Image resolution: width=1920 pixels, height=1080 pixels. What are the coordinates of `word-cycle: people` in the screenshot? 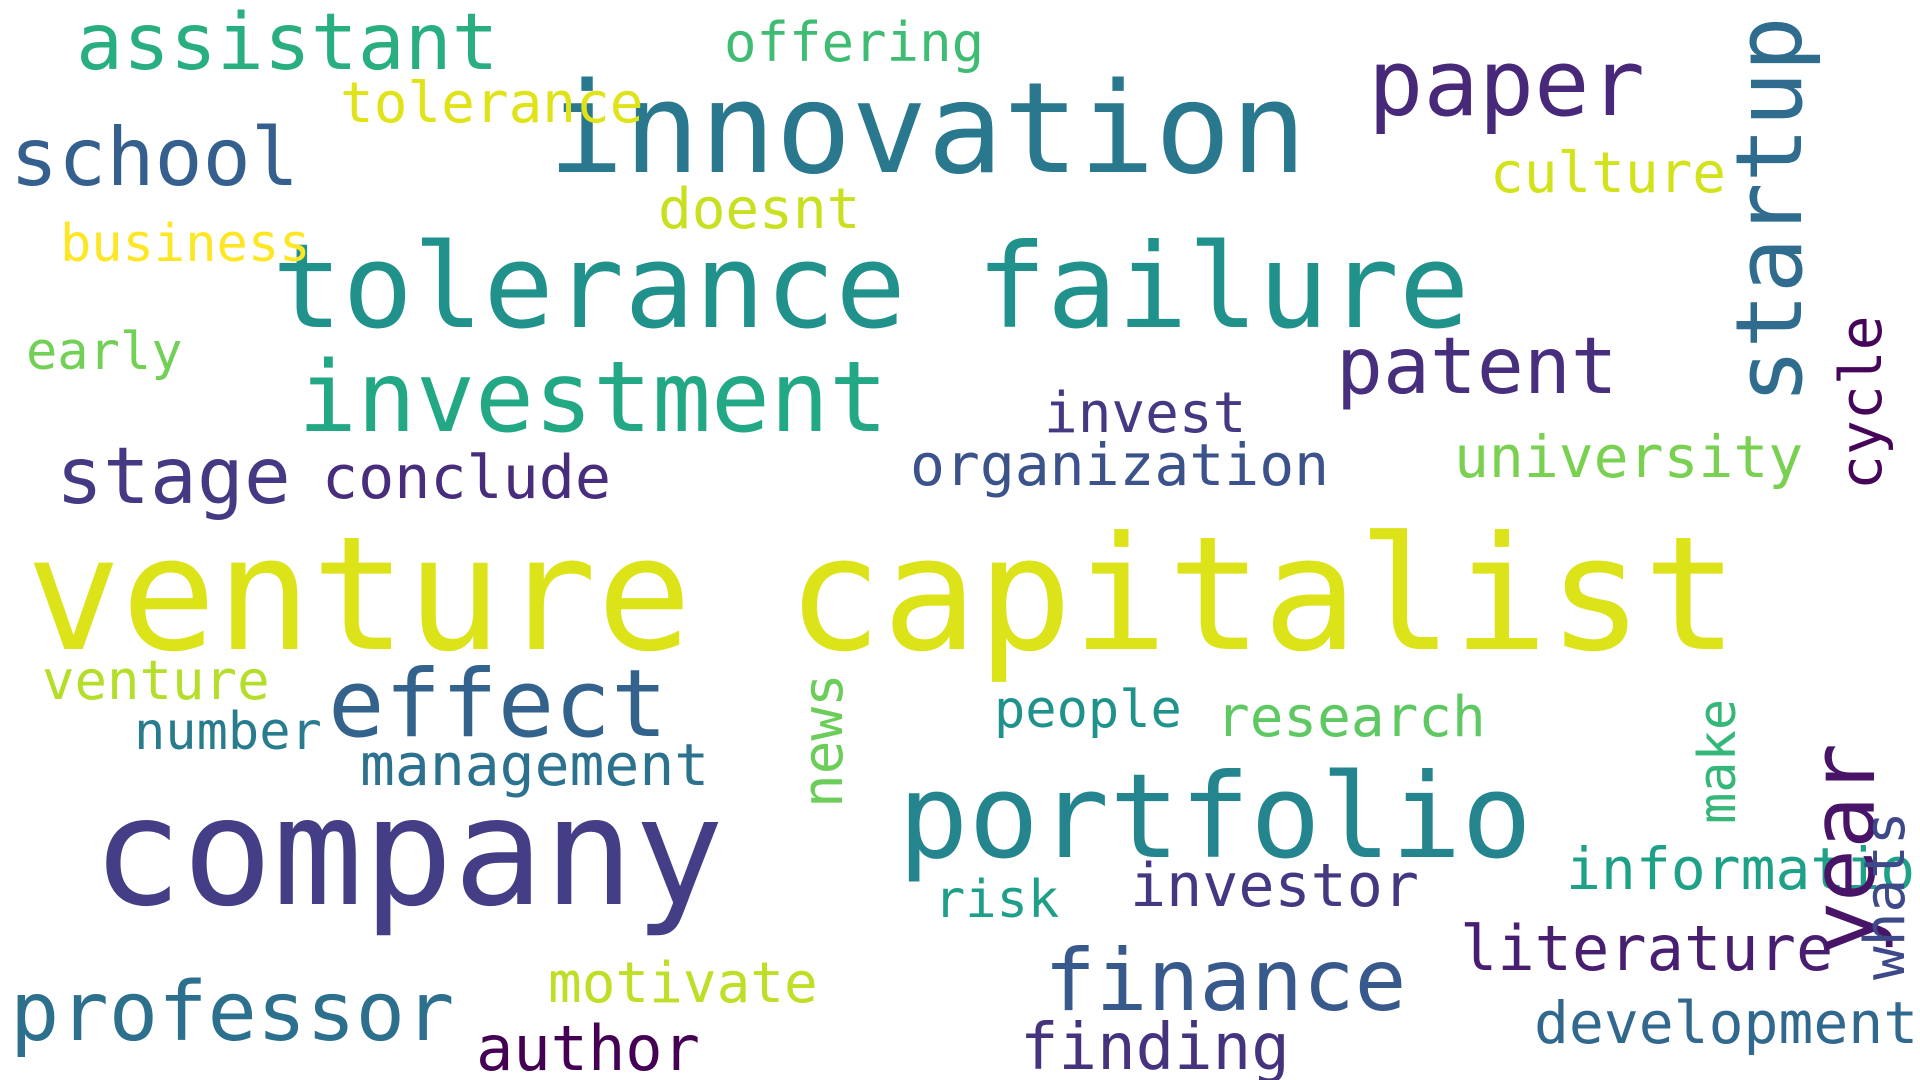 It's located at (1088, 710).